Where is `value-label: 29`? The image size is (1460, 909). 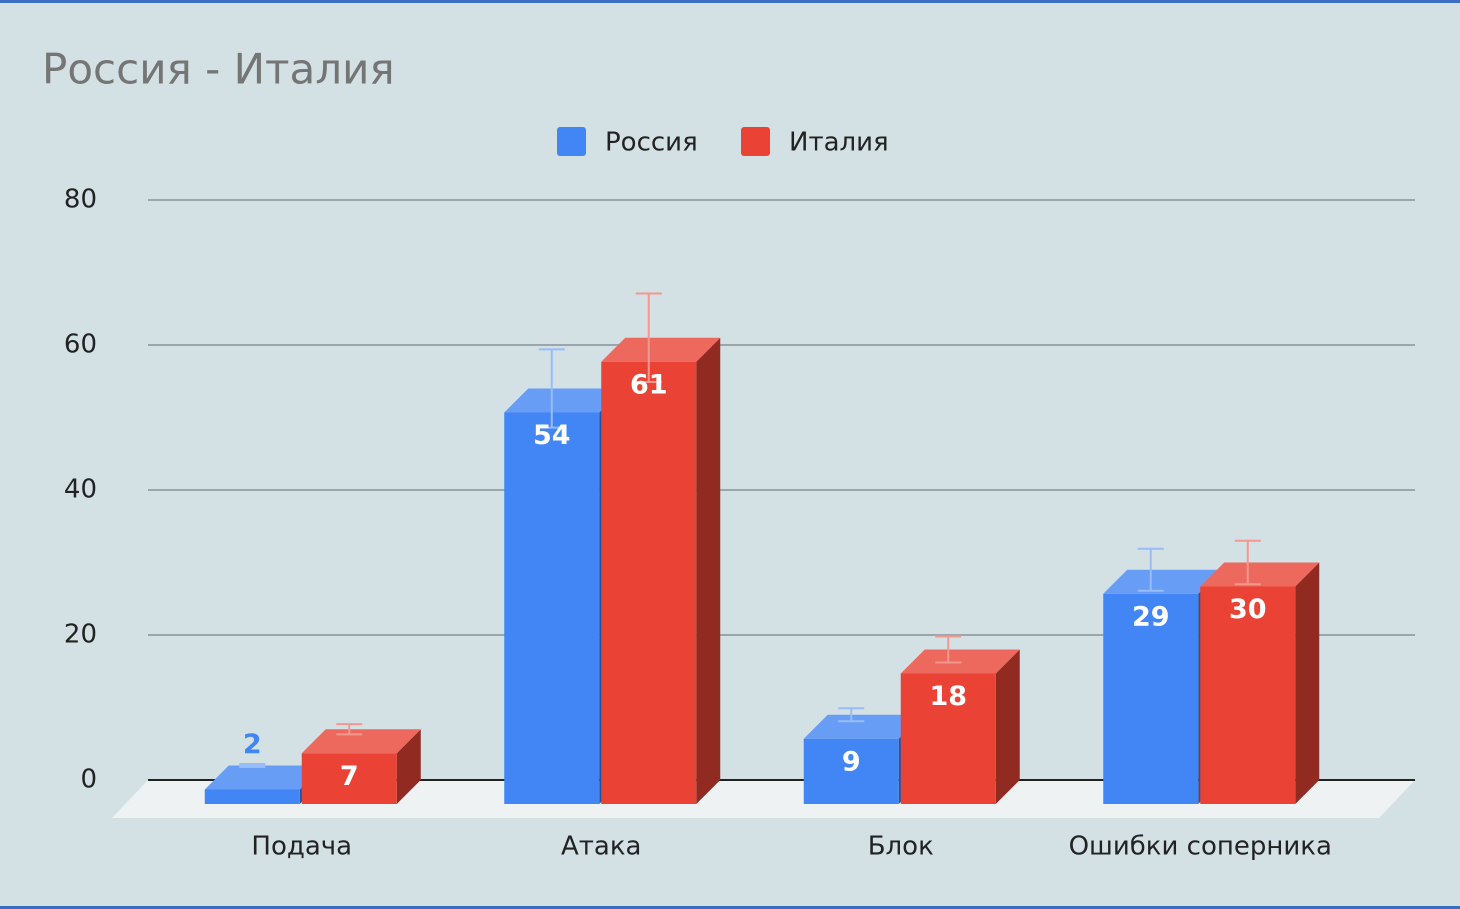
value-label: 29 is located at coordinates (1151, 616).